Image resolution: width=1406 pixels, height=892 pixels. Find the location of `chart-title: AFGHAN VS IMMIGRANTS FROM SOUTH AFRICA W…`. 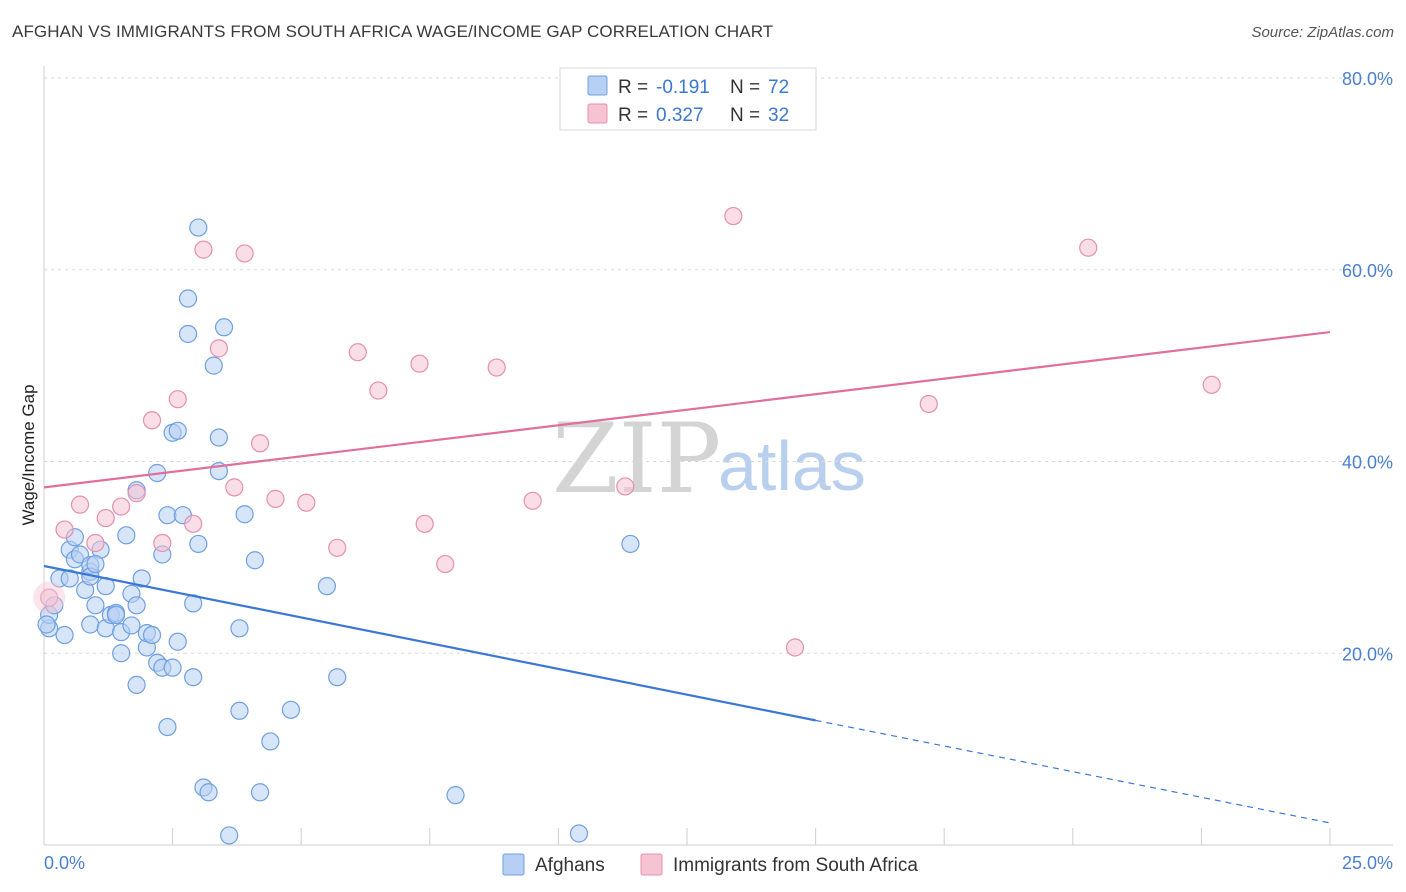

chart-title: AFGHAN VS IMMIGRANTS FROM SOUTH AFRICA W… is located at coordinates (393, 31).